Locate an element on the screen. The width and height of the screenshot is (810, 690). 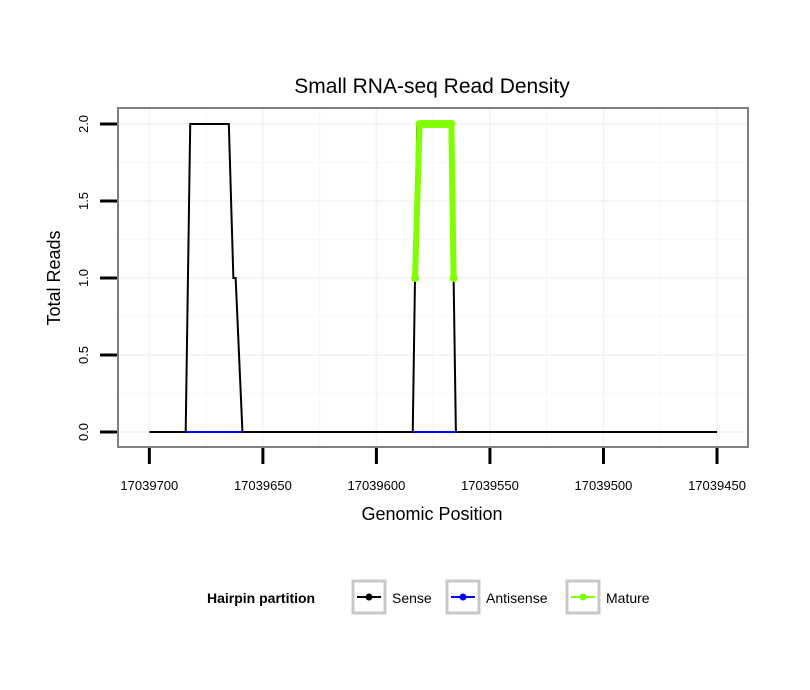
legend-label-sense: Sense is located at coordinates (412, 598).